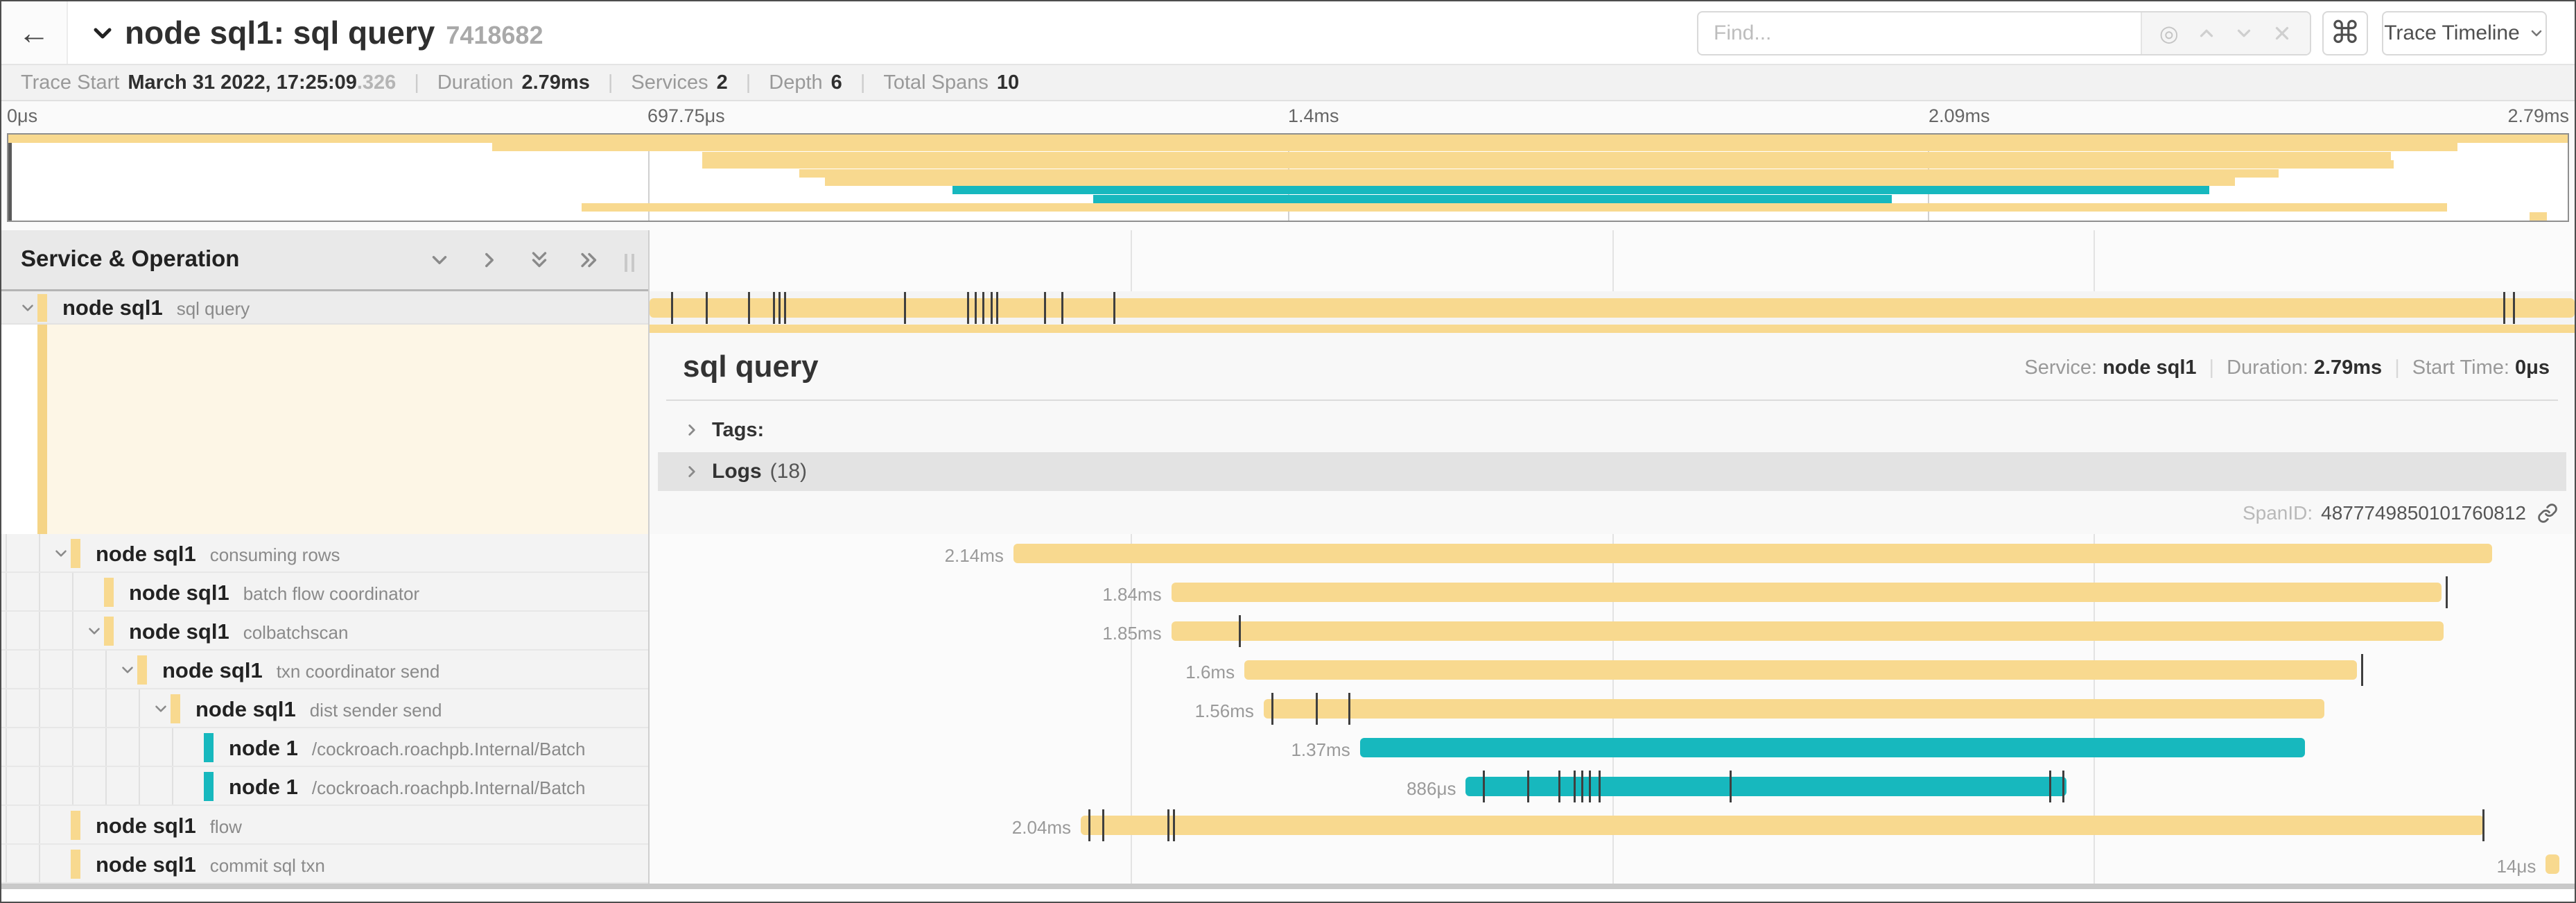 The height and width of the screenshot is (903, 2576). I want to click on expand-one-icon, so click(489, 260).